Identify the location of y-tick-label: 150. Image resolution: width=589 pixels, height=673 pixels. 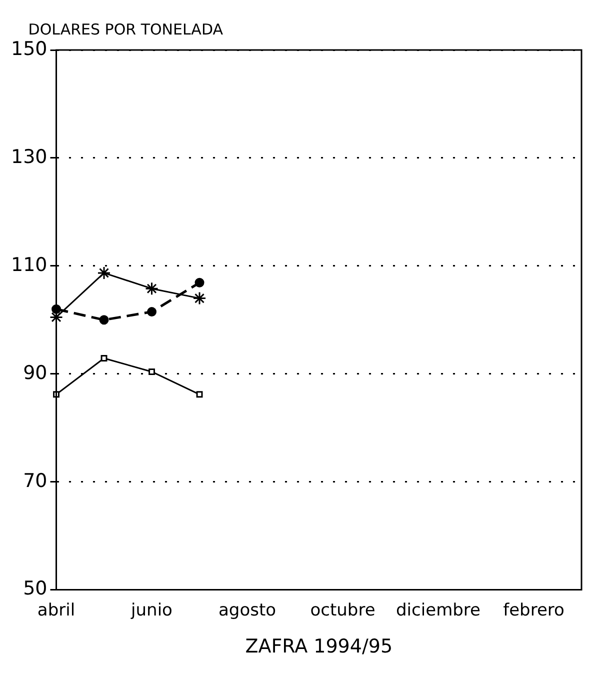
(29, 49).